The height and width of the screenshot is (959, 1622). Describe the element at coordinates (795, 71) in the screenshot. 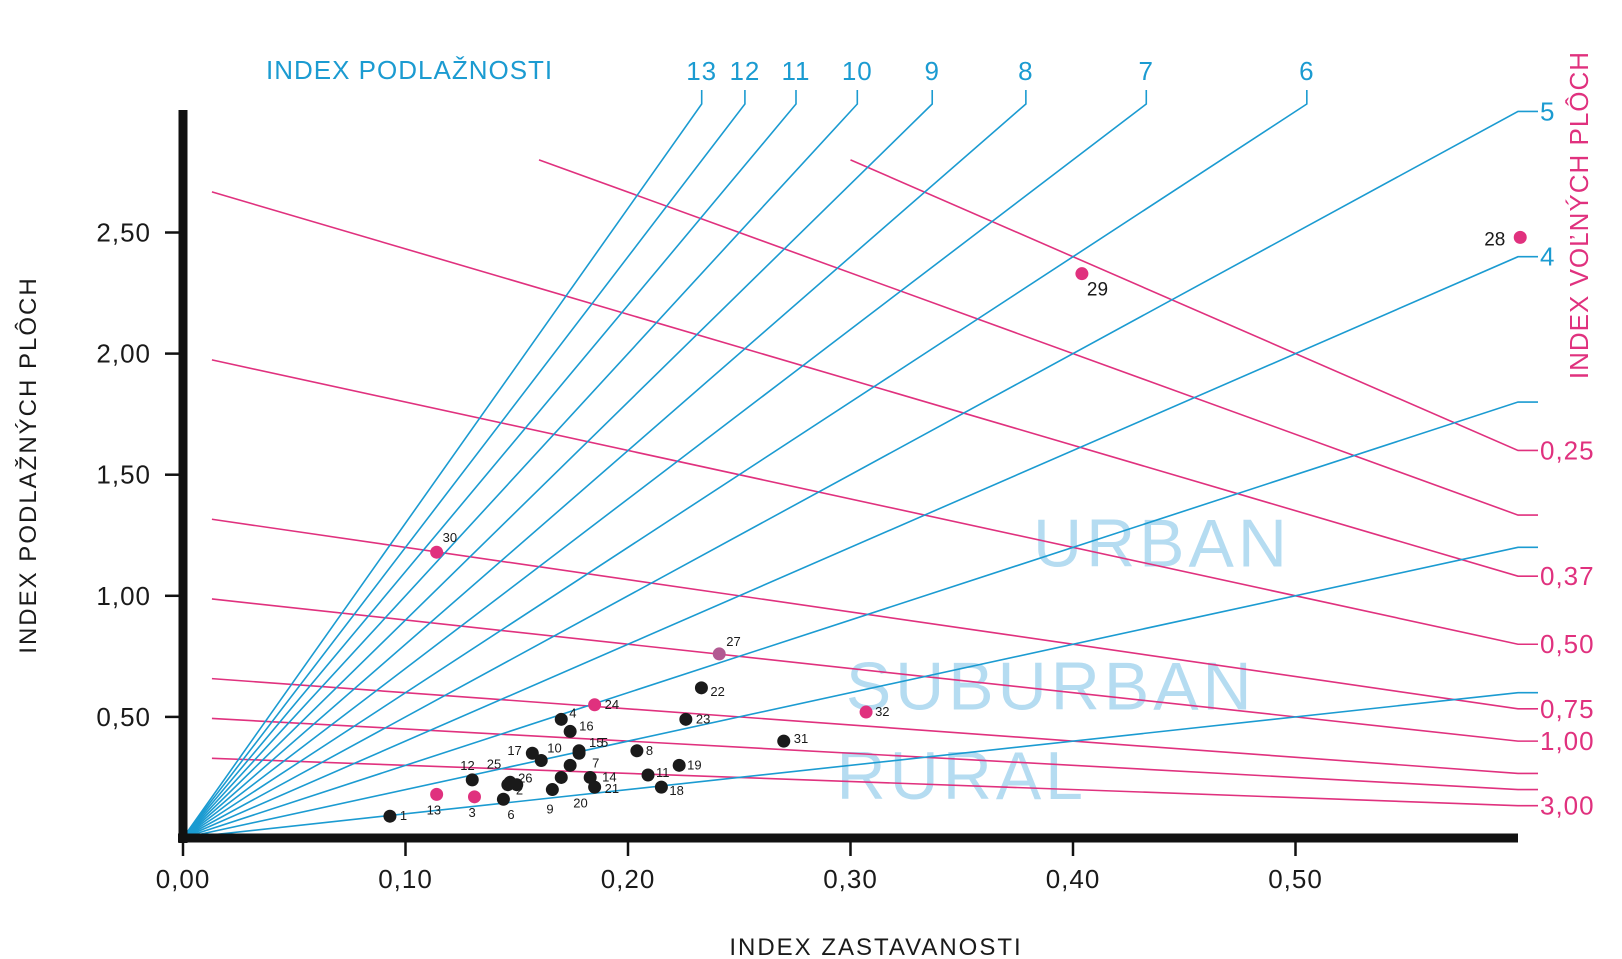

I see `fsi-tick-label: 11` at that location.